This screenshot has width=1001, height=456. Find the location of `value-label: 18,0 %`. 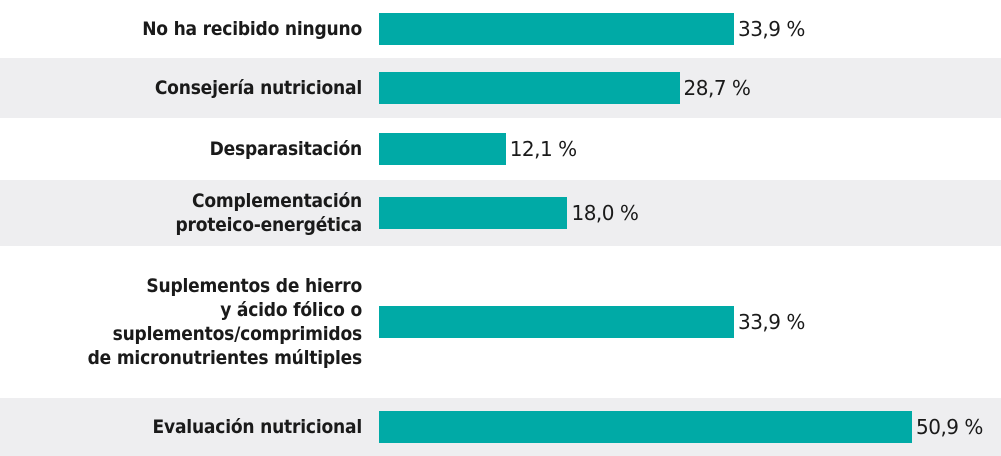

value-label: 18,0 % is located at coordinates (605, 213).